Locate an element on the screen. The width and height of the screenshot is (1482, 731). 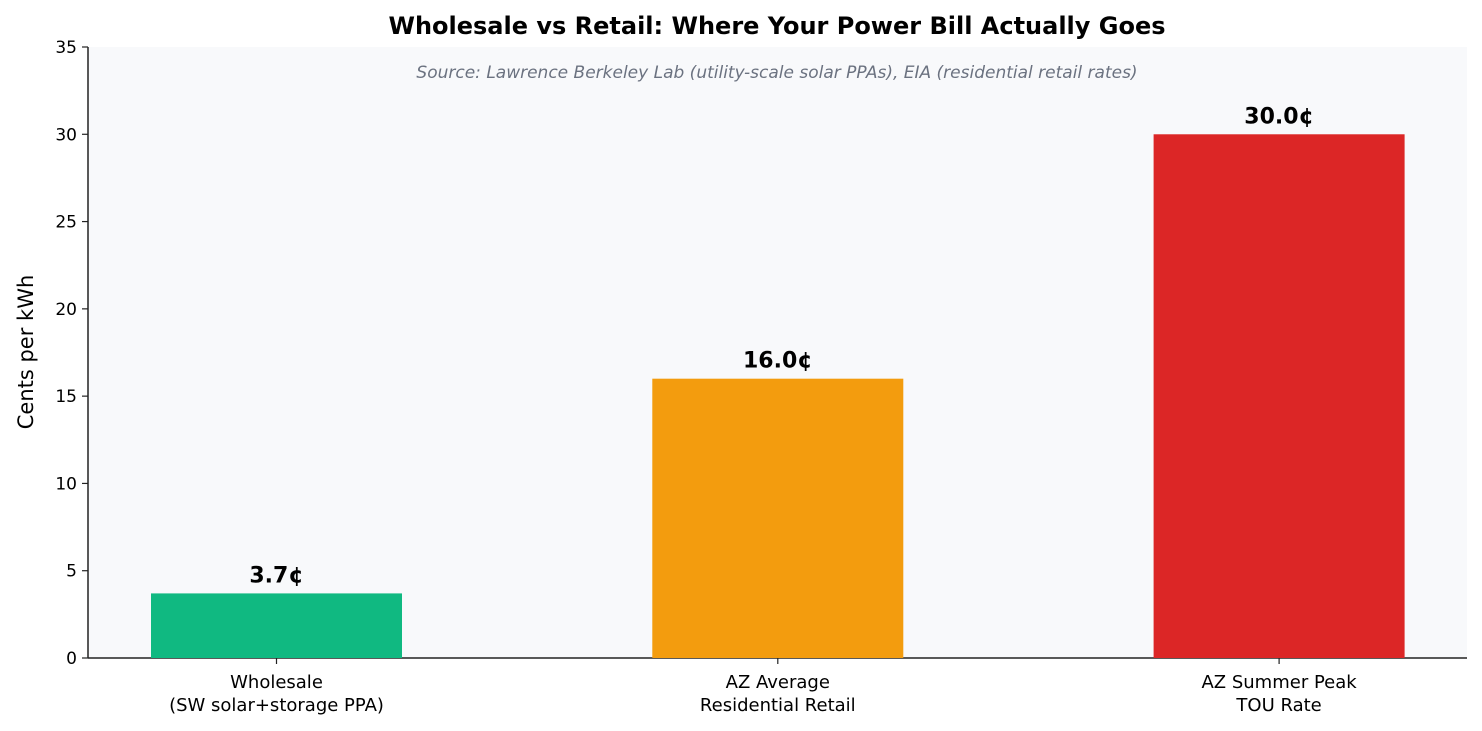
value-label: 30.0¢ is located at coordinates (1279, 116).